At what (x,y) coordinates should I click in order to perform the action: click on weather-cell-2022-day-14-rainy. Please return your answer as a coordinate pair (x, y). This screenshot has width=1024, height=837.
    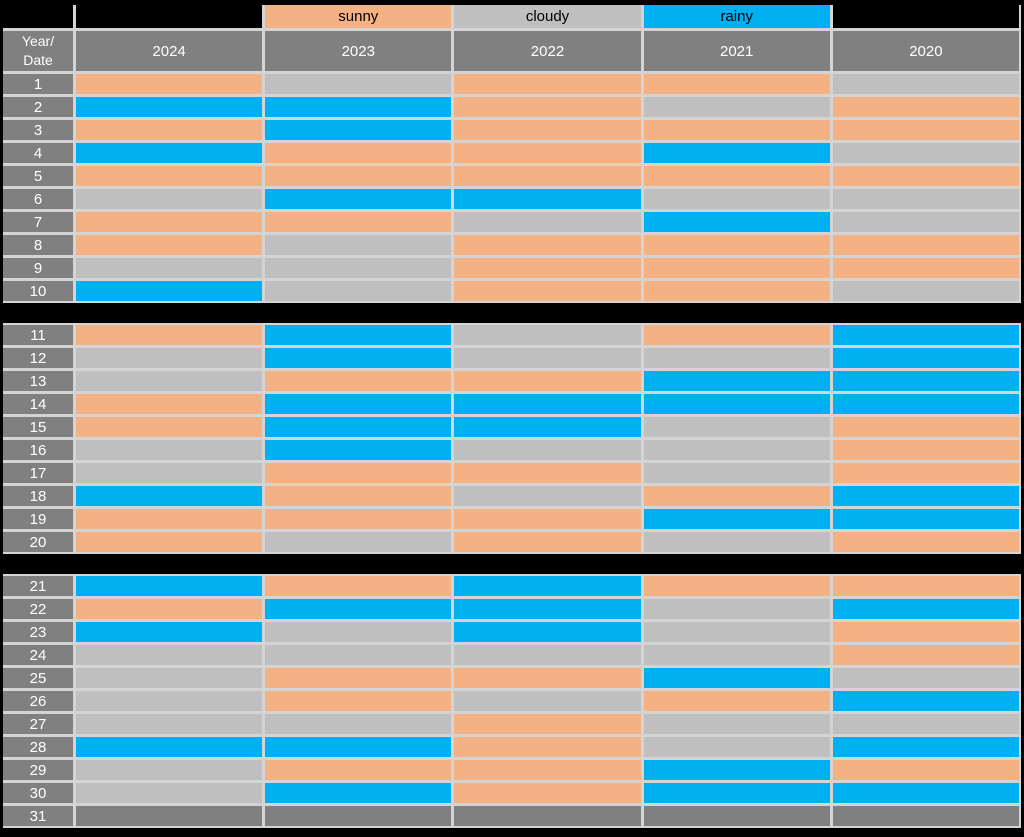
    Looking at the image, I should click on (547, 404).